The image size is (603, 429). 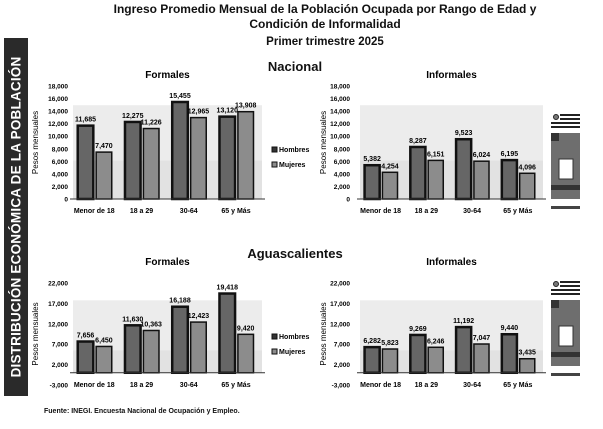 I want to click on y-tick-label: 12,000, so click(x=58, y=324).